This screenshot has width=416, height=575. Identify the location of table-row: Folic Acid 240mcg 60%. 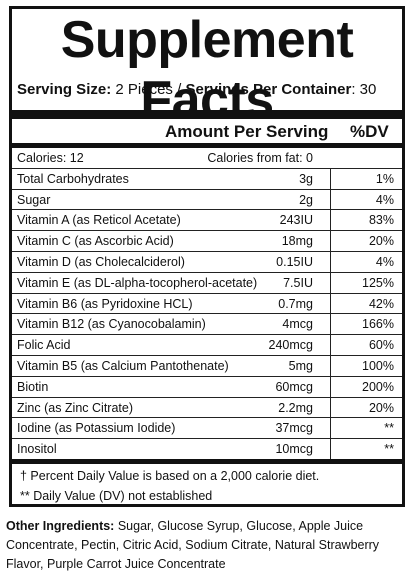
(207, 345).